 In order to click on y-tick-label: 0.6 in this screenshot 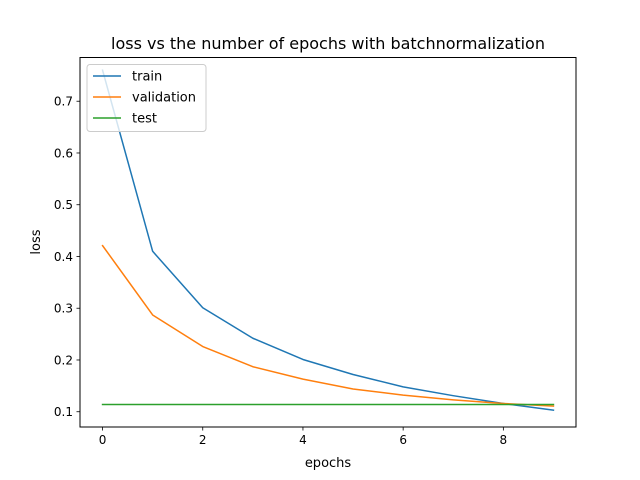, I will do `click(63, 153)`.